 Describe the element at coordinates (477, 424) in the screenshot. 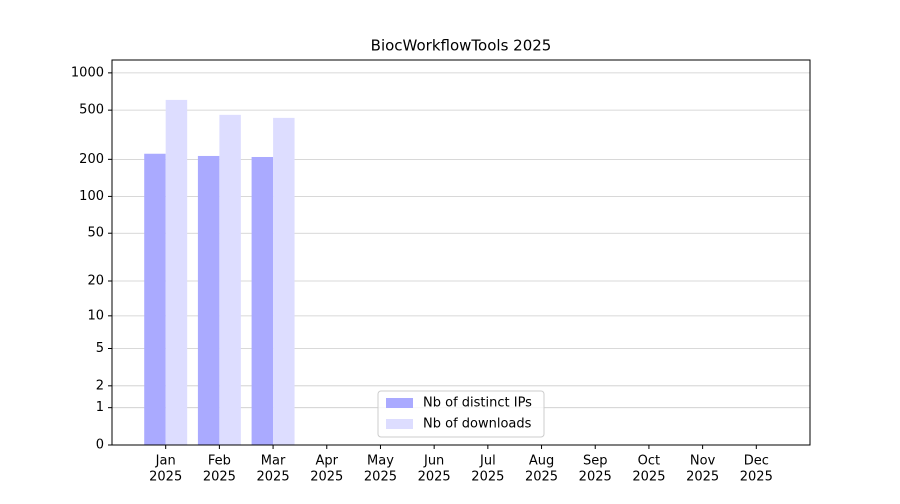

I see `legend-label: Nb of downloads` at that location.